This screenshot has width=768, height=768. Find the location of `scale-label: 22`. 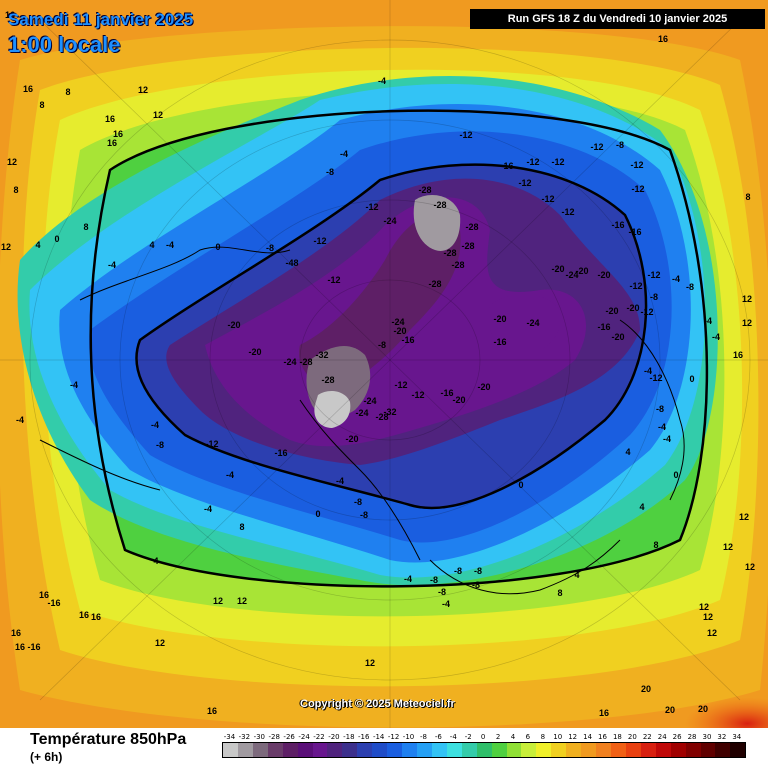

scale-label: 22 is located at coordinates (647, 737).